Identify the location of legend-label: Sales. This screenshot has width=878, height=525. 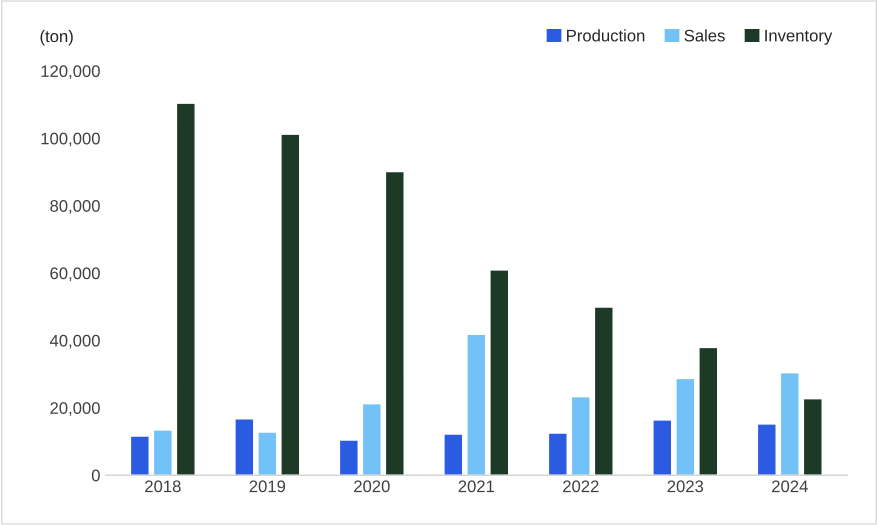
(704, 35).